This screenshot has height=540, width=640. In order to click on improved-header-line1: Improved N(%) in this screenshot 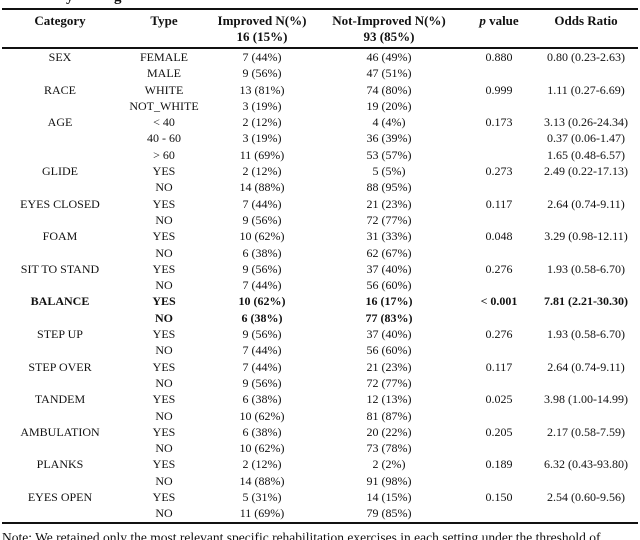, I will do `click(262, 20)`.